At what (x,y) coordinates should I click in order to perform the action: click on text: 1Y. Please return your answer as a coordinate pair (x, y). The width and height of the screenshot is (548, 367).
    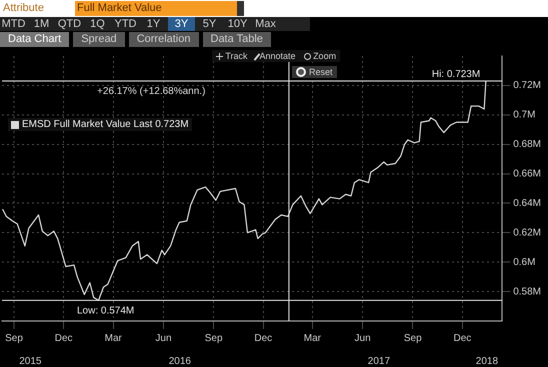
    Looking at the image, I should click on (154, 24).